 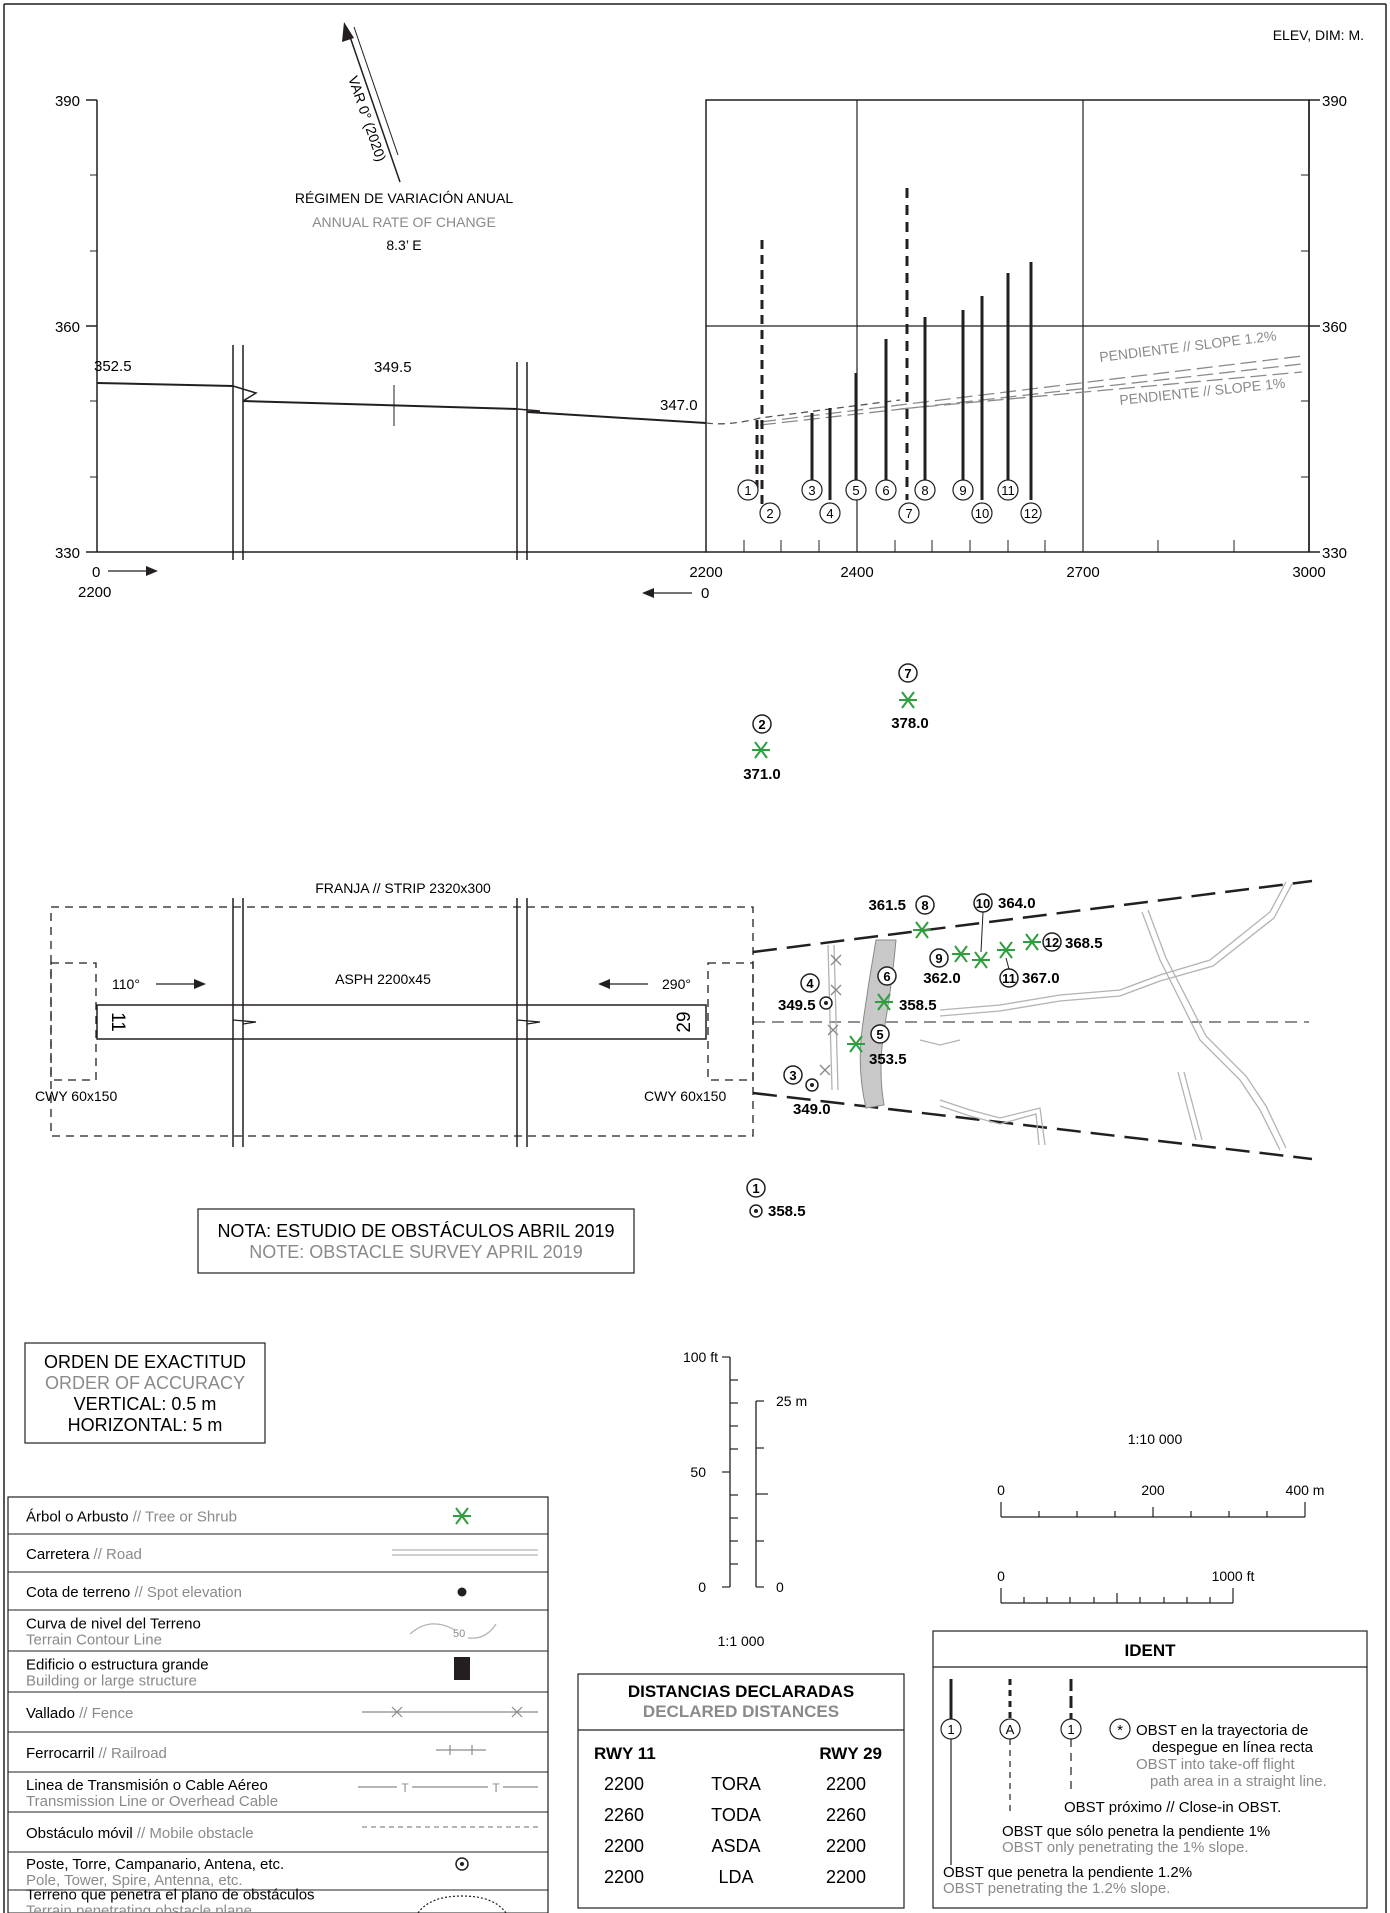 I want to click on svg-text: Ferrocarril // Railroad, so click(x=96, y=1753).